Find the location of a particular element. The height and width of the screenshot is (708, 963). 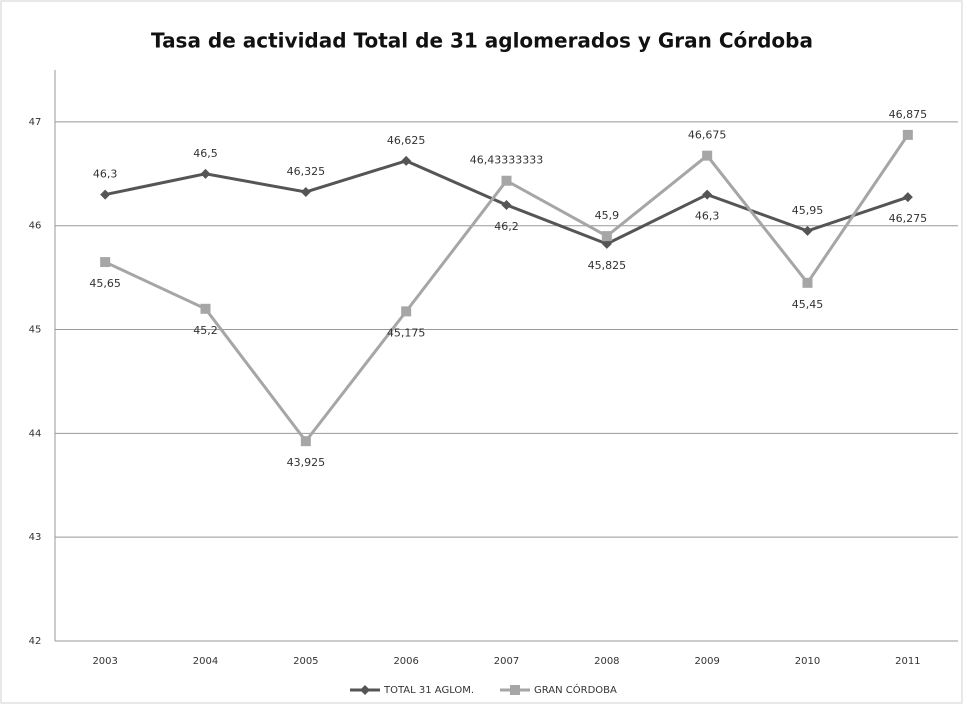

data-label: 45,45 is located at coordinates (808, 304).